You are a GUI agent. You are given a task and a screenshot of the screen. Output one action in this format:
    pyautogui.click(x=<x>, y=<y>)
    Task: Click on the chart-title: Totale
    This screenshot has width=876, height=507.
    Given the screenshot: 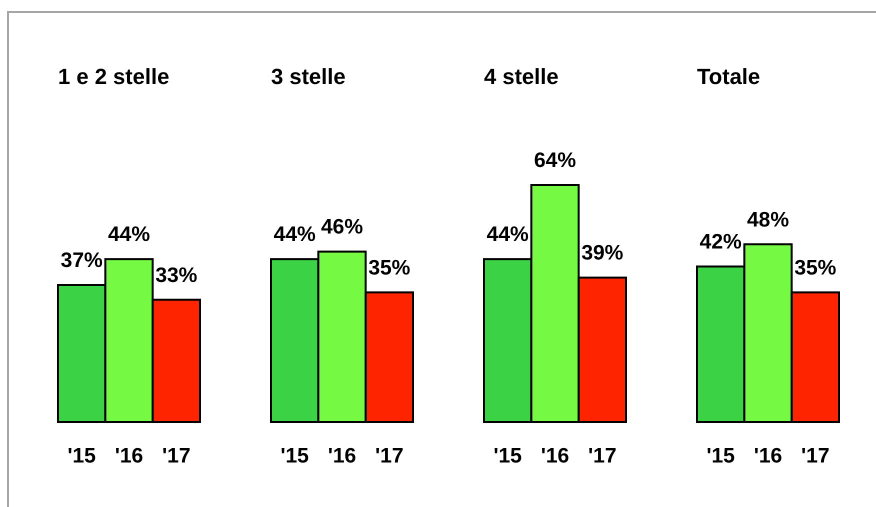 What is the action you would take?
    pyautogui.click(x=728, y=76)
    